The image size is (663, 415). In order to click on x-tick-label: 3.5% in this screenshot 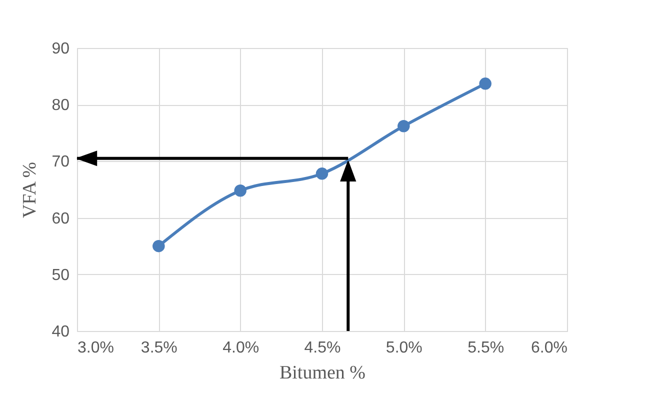, I will do `click(159, 348)`.